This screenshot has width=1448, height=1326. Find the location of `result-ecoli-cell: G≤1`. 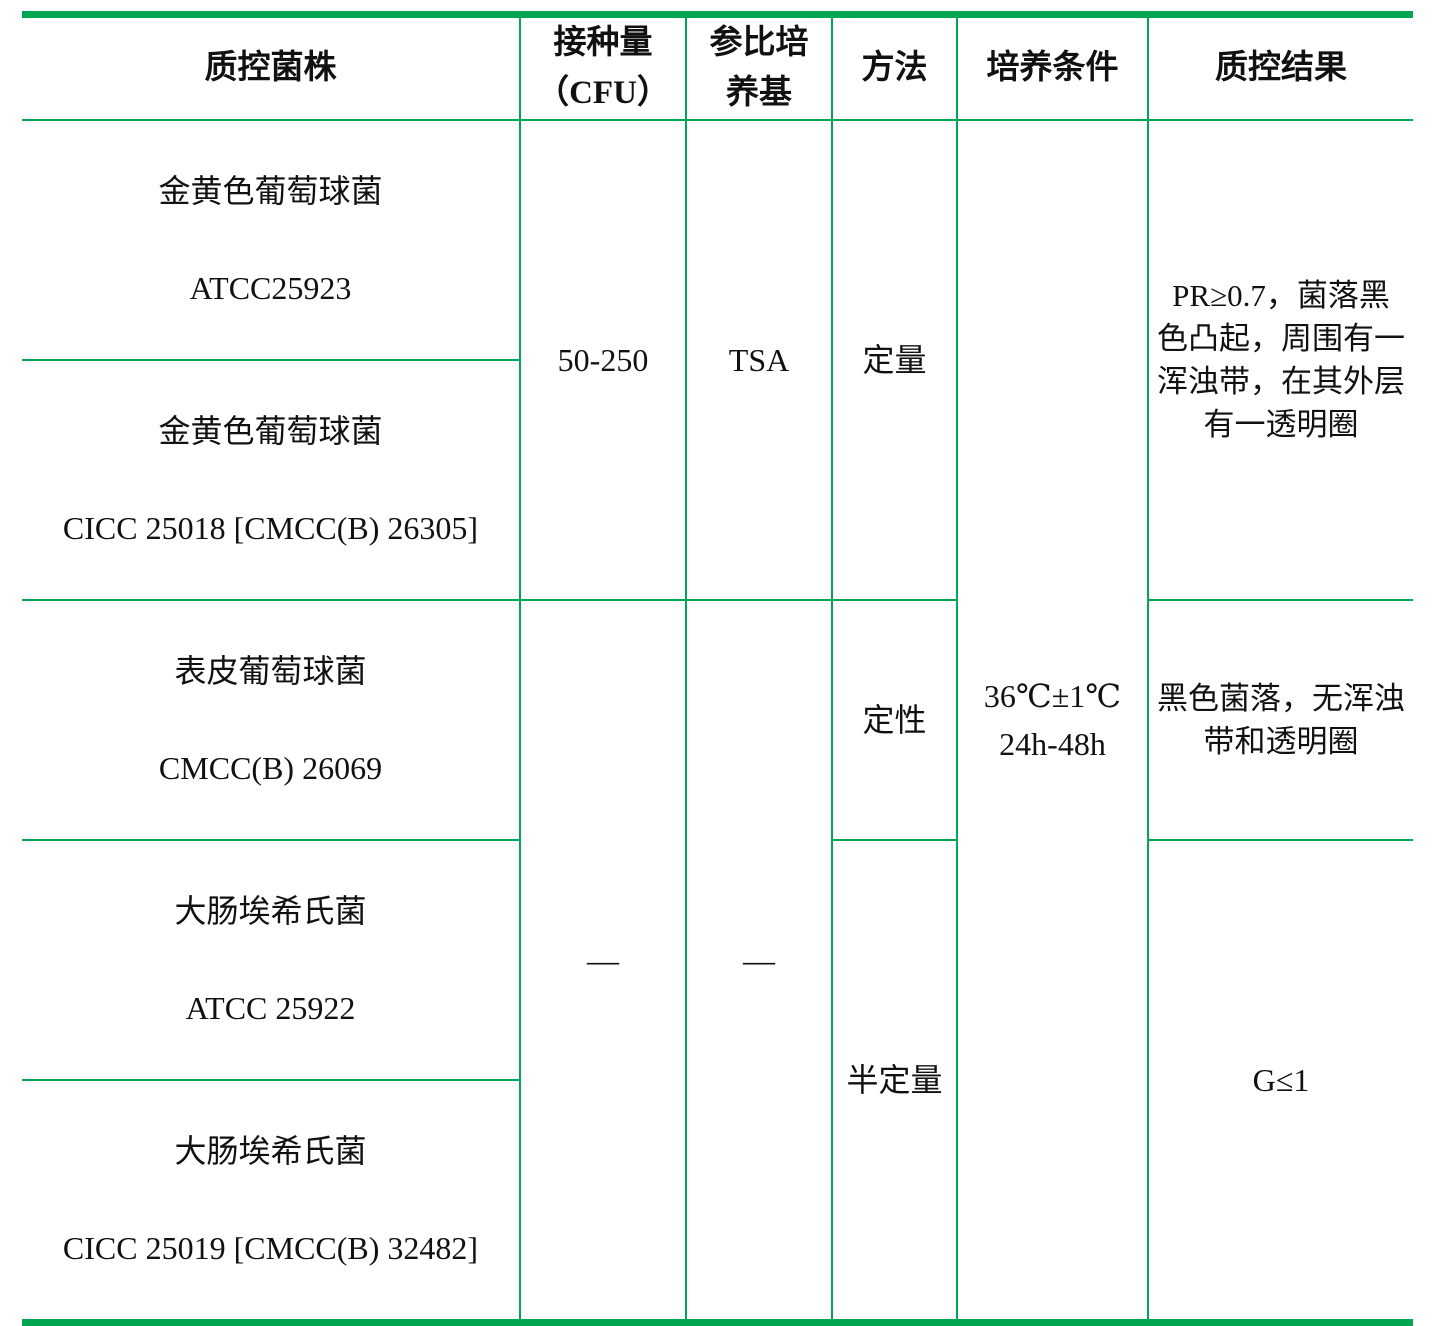

result-ecoli-cell: G≤1 is located at coordinates (1280, 1080).